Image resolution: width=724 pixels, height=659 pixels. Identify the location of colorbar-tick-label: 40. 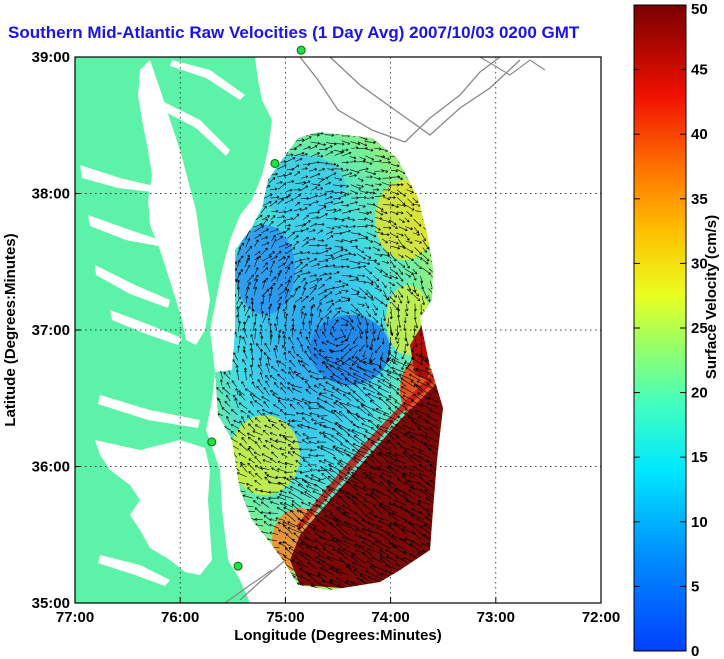
(699, 134).